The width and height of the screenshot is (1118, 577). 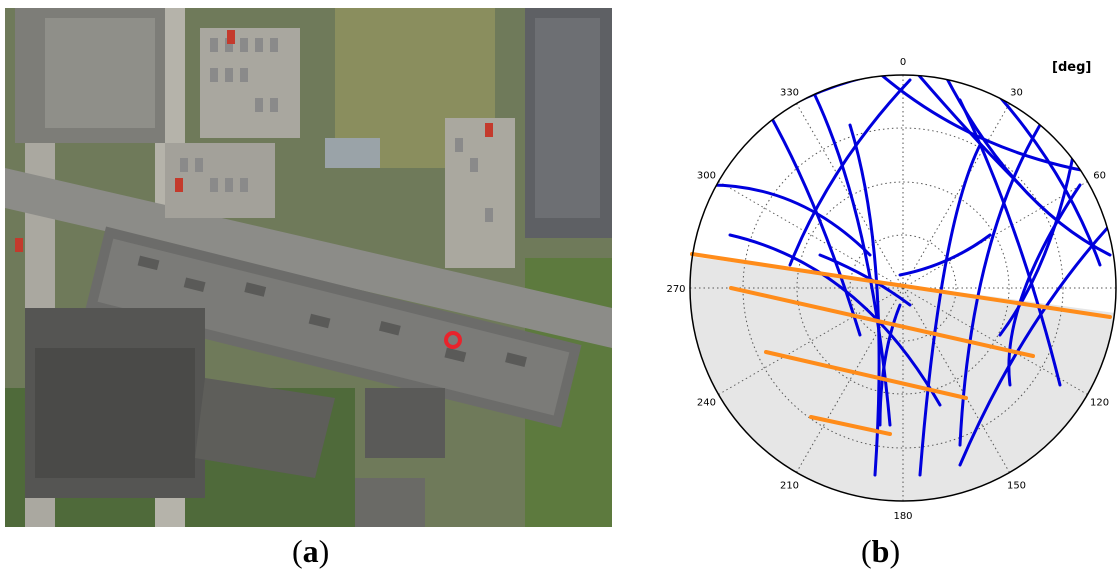 What do you see at coordinates (405, 423) in the screenshot?
I see `building-southeast` at bounding box center [405, 423].